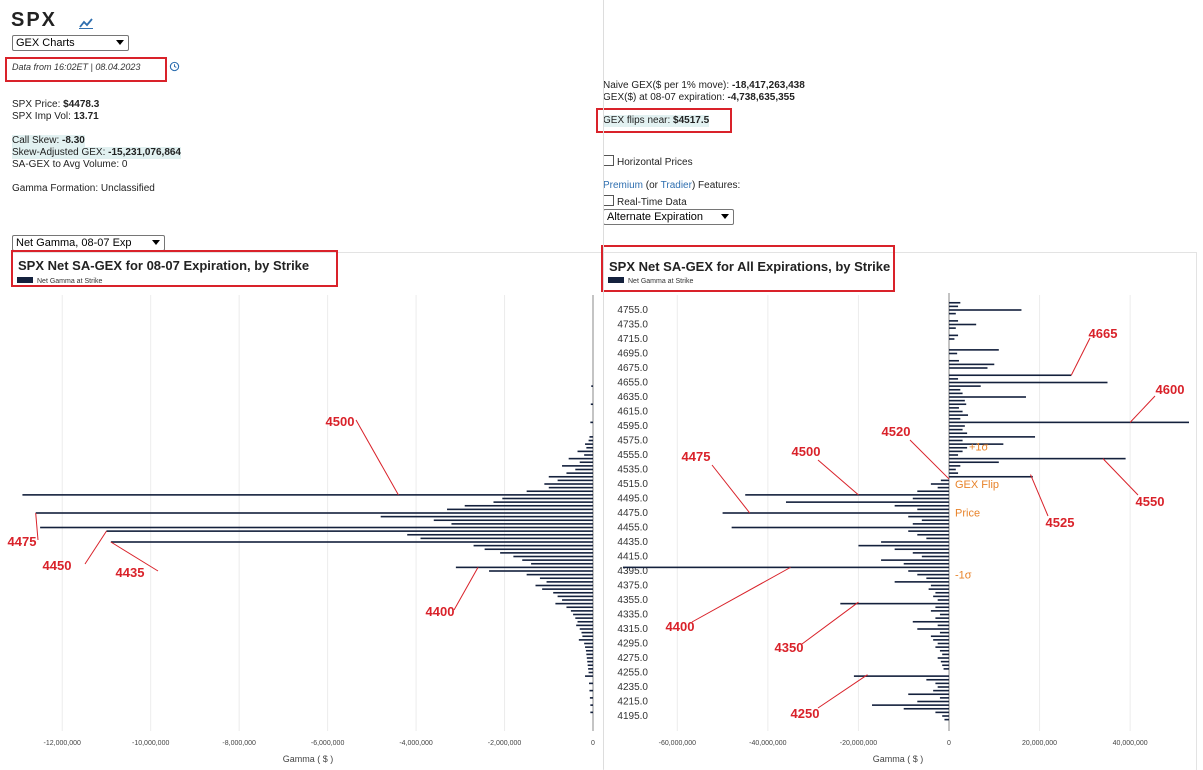  I want to click on tradier-link: Tradier, so click(676, 185).